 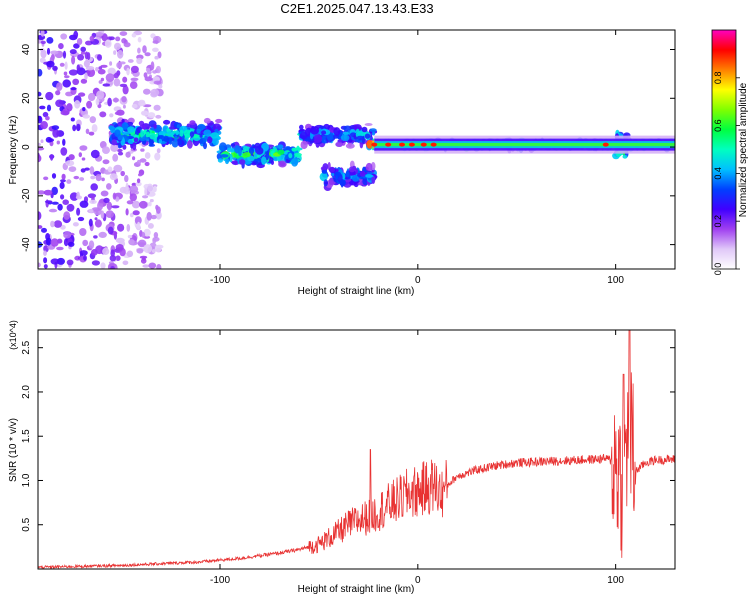 I want to click on colorbar-gradient, so click(x=724, y=149).